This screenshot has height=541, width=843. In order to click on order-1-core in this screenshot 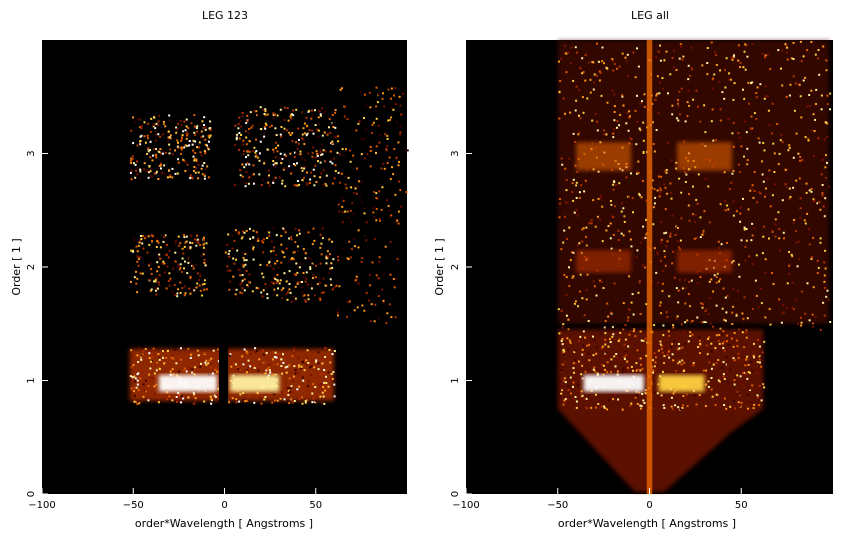, I will do `click(254, 383)`.